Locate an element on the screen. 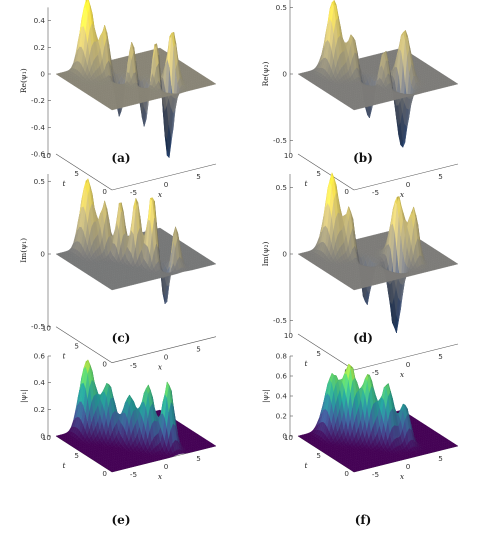 This screenshot has height=550, width=484. t-axis-line is located at coordinates (84, 172).